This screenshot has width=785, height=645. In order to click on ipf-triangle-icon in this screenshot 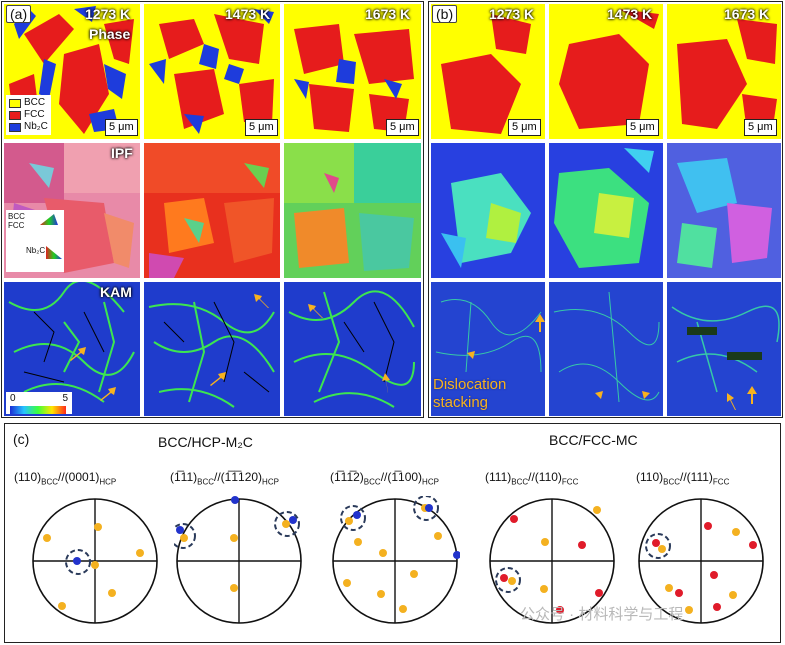, I will do `click(49, 219)`.